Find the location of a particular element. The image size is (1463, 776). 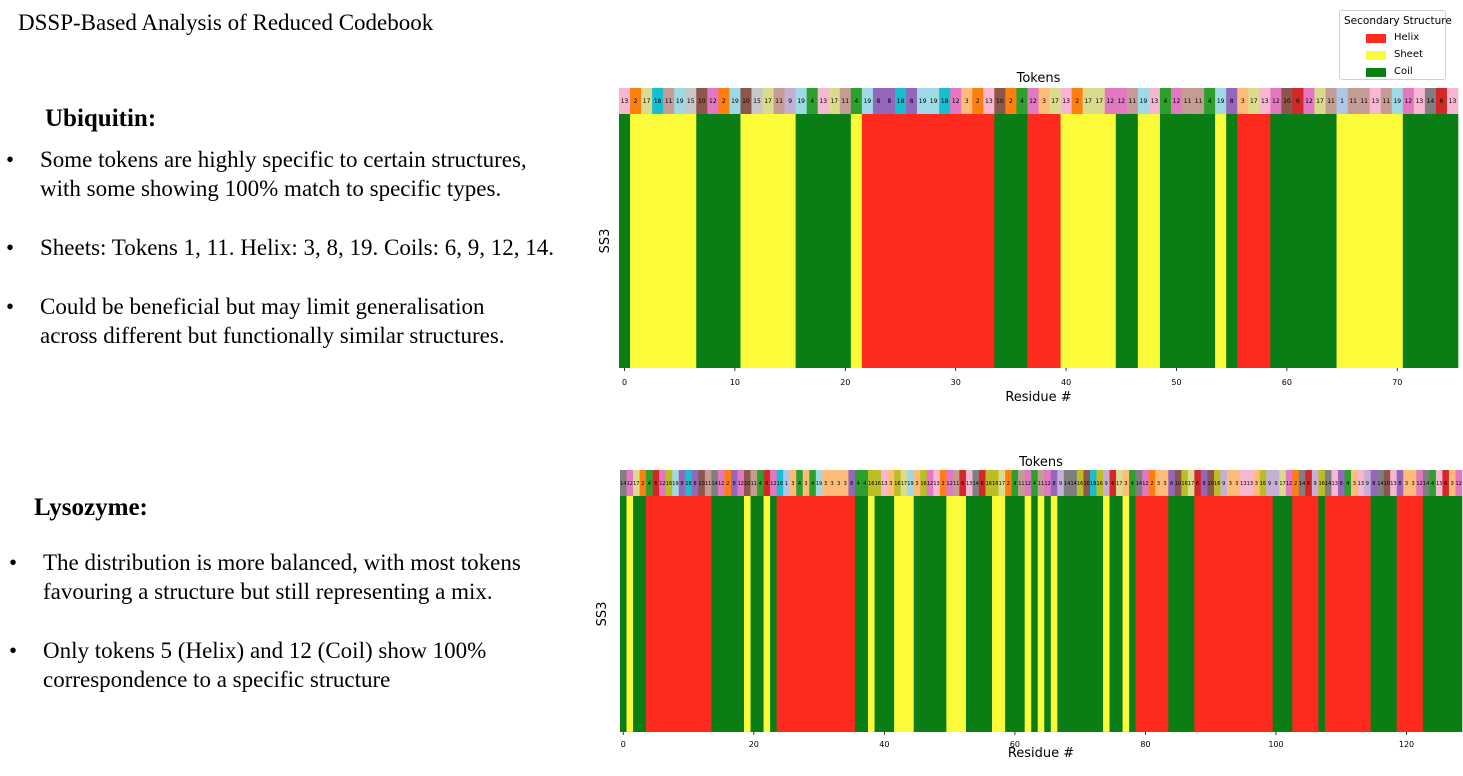

ss-segment-helix is located at coordinates (1152, 614).